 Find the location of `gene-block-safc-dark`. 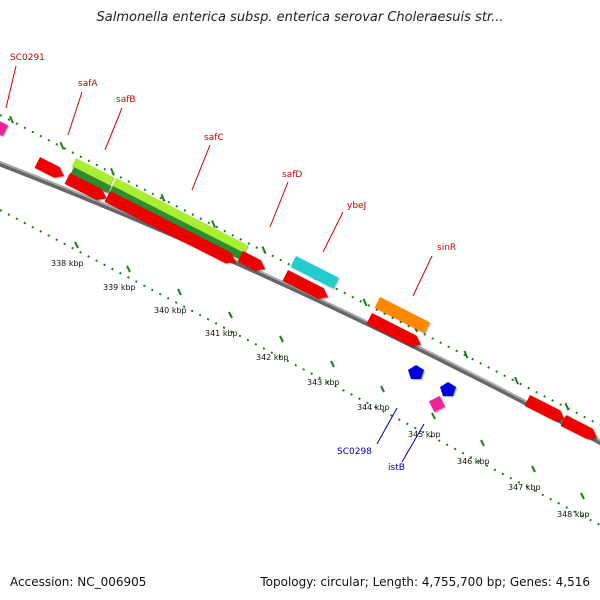

gene-block-safc-dark is located at coordinates (178, 224).